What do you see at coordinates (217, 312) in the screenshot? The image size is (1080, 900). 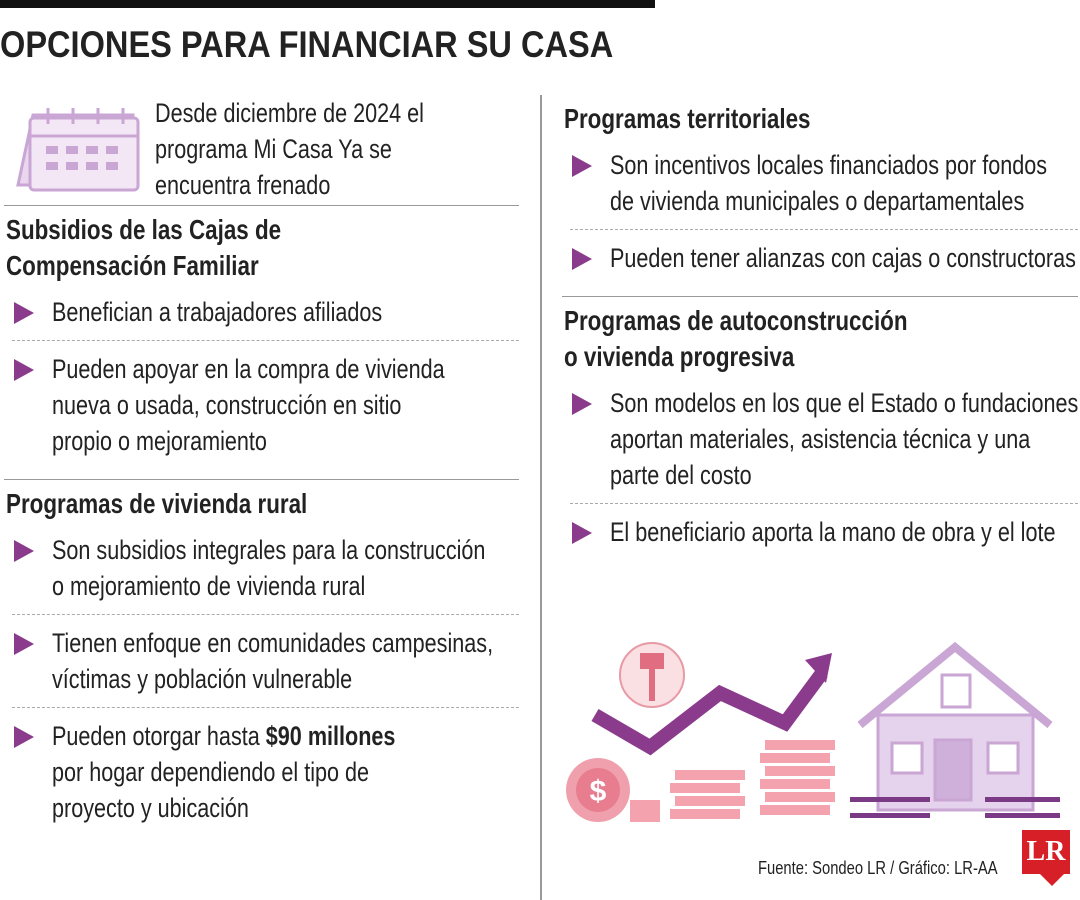 I see `text-line: Benefician a trabajadores afiliados` at bounding box center [217, 312].